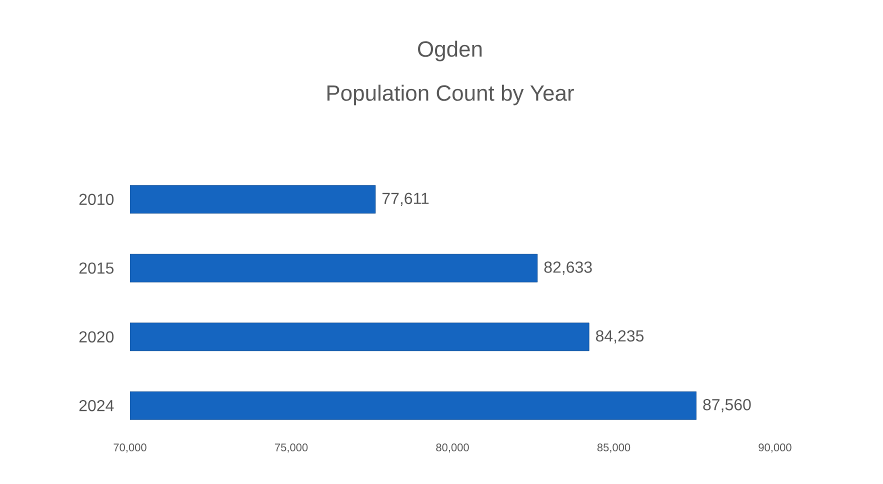  What do you see at coordinates (613, 448) in the screenshot?
I see `x-tick-label: 85,000` at bounding box center [613, 448].